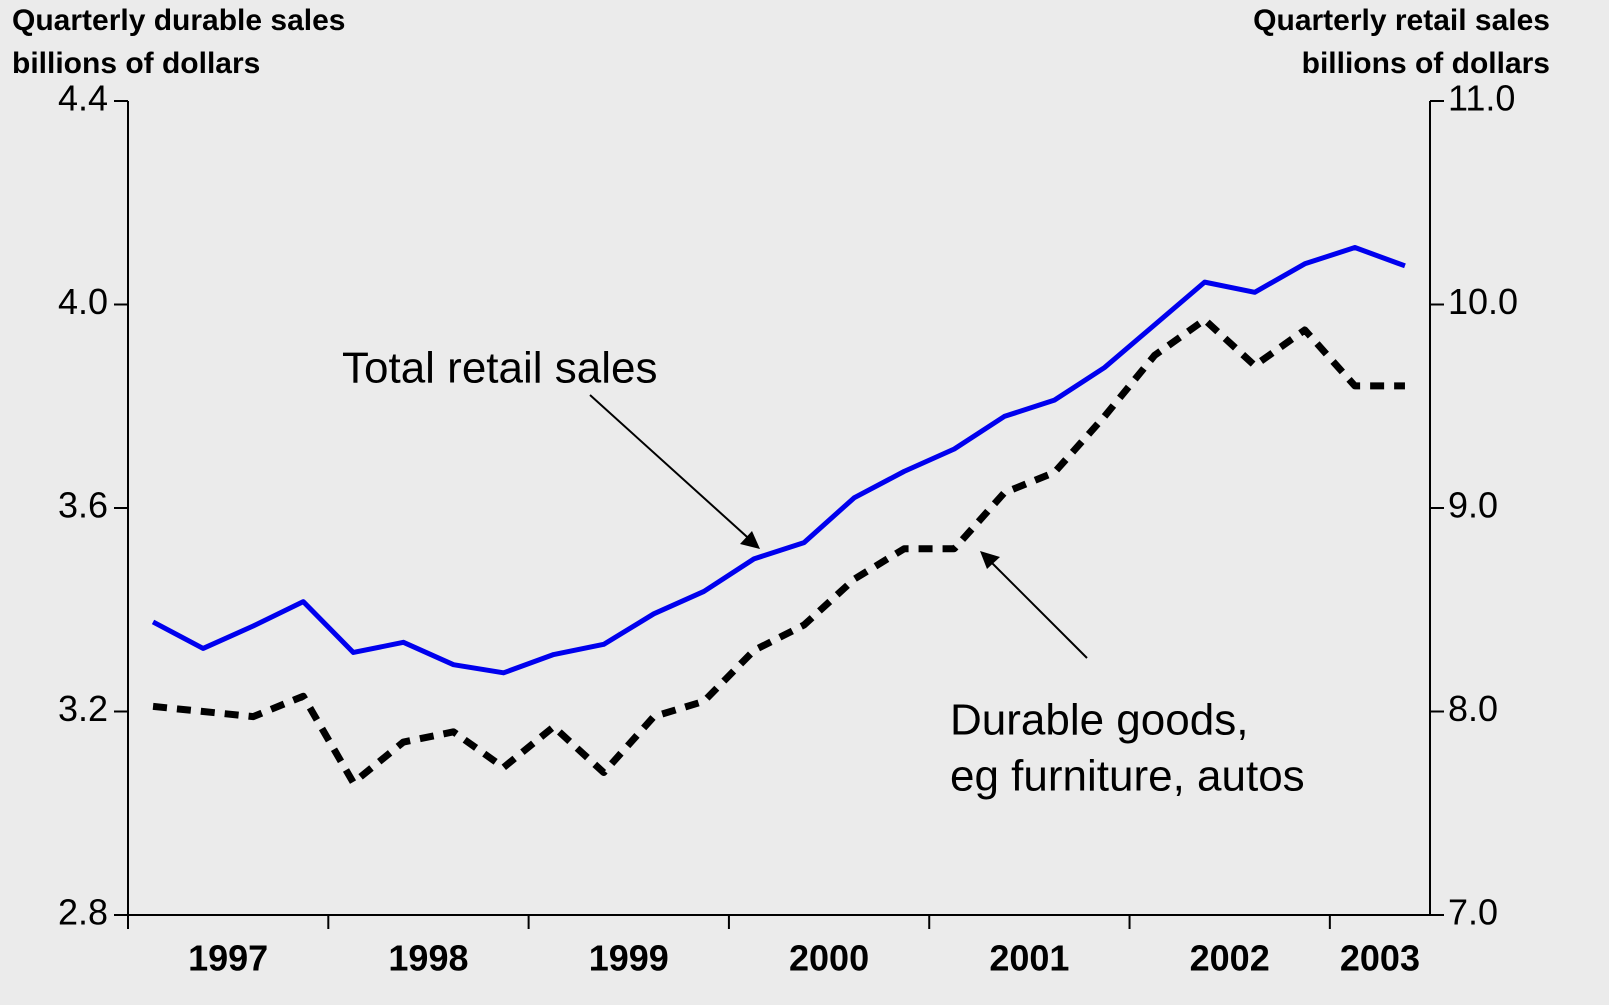  Describe the element at coordinates (1426, 63) in the screenshot. I see `y2-title: billions of dollars` at that location.